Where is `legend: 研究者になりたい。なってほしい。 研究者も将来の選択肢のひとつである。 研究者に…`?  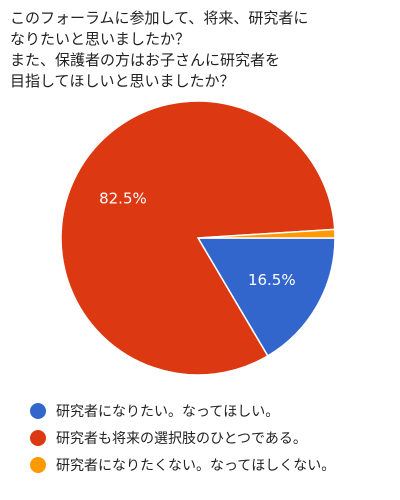 legend: 研究者になりたい。なってほしい。 研究者も将来の選択肢のひとつである。 研究者に… is located at coordinates (213, 438).